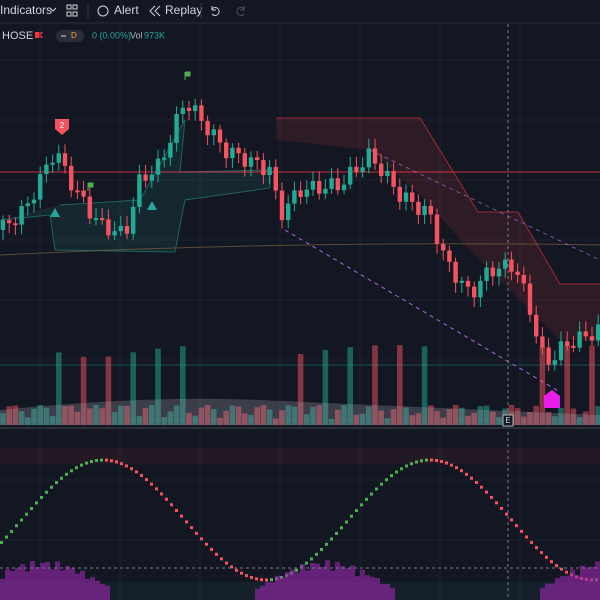 This screenshot has height=600, width=600. I want to click on event-badge, so click(508, 420).